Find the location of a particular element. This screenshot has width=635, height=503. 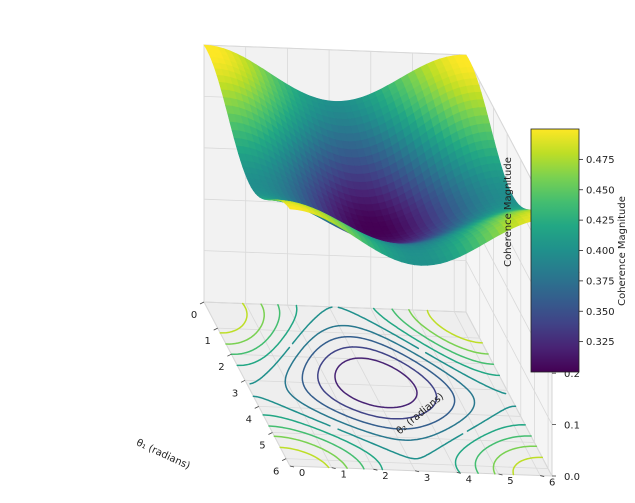

z-tick-label: 0.2 is located at coordinates (572, 374).